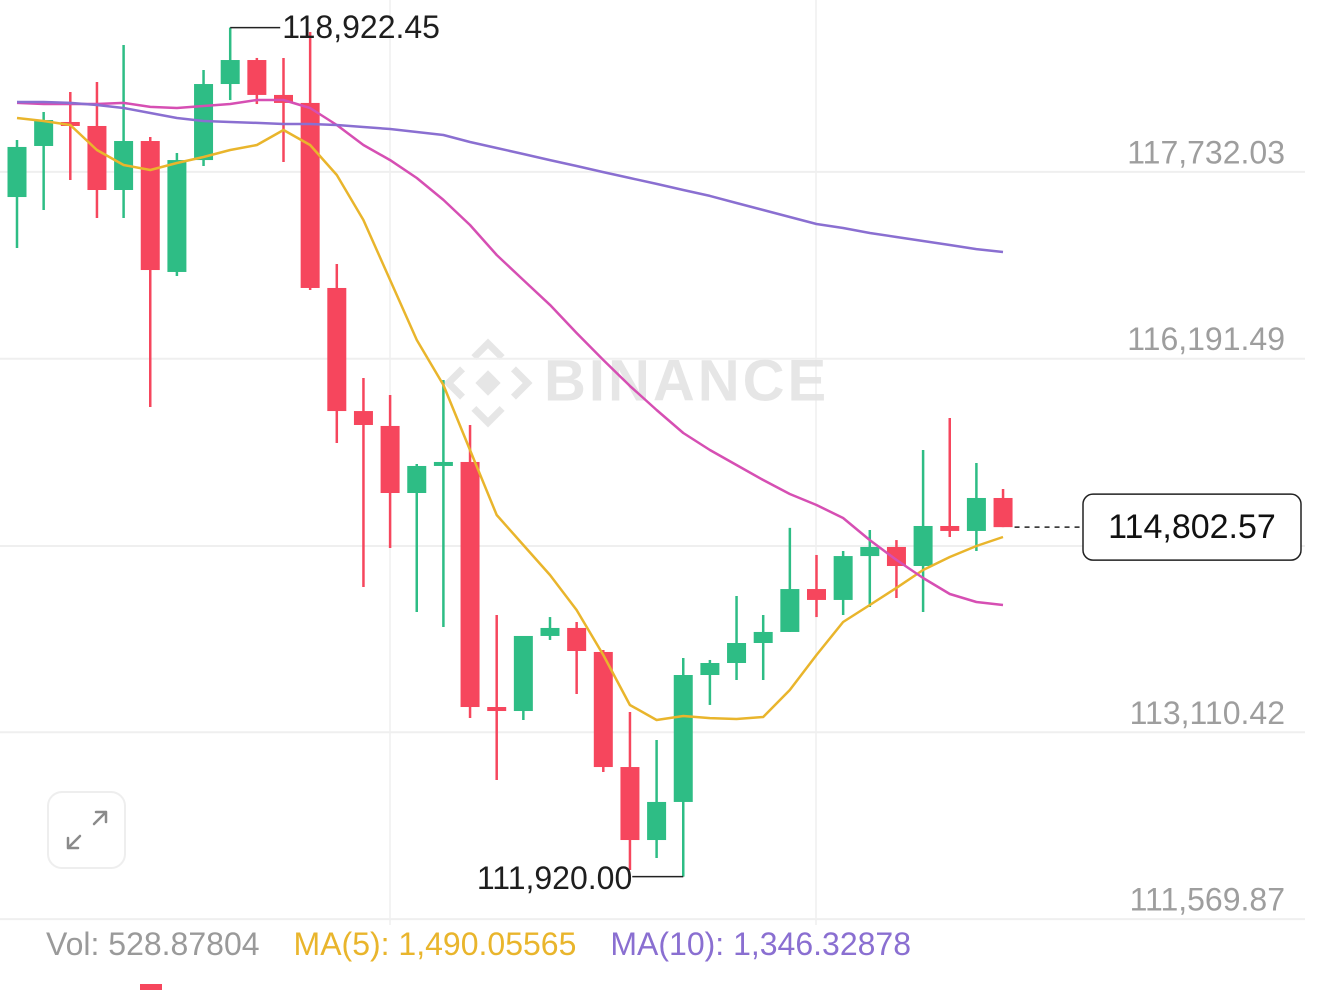 The height and width of the screenshot is (990, 1344). I want to click on expand-button, so click(86, 830).